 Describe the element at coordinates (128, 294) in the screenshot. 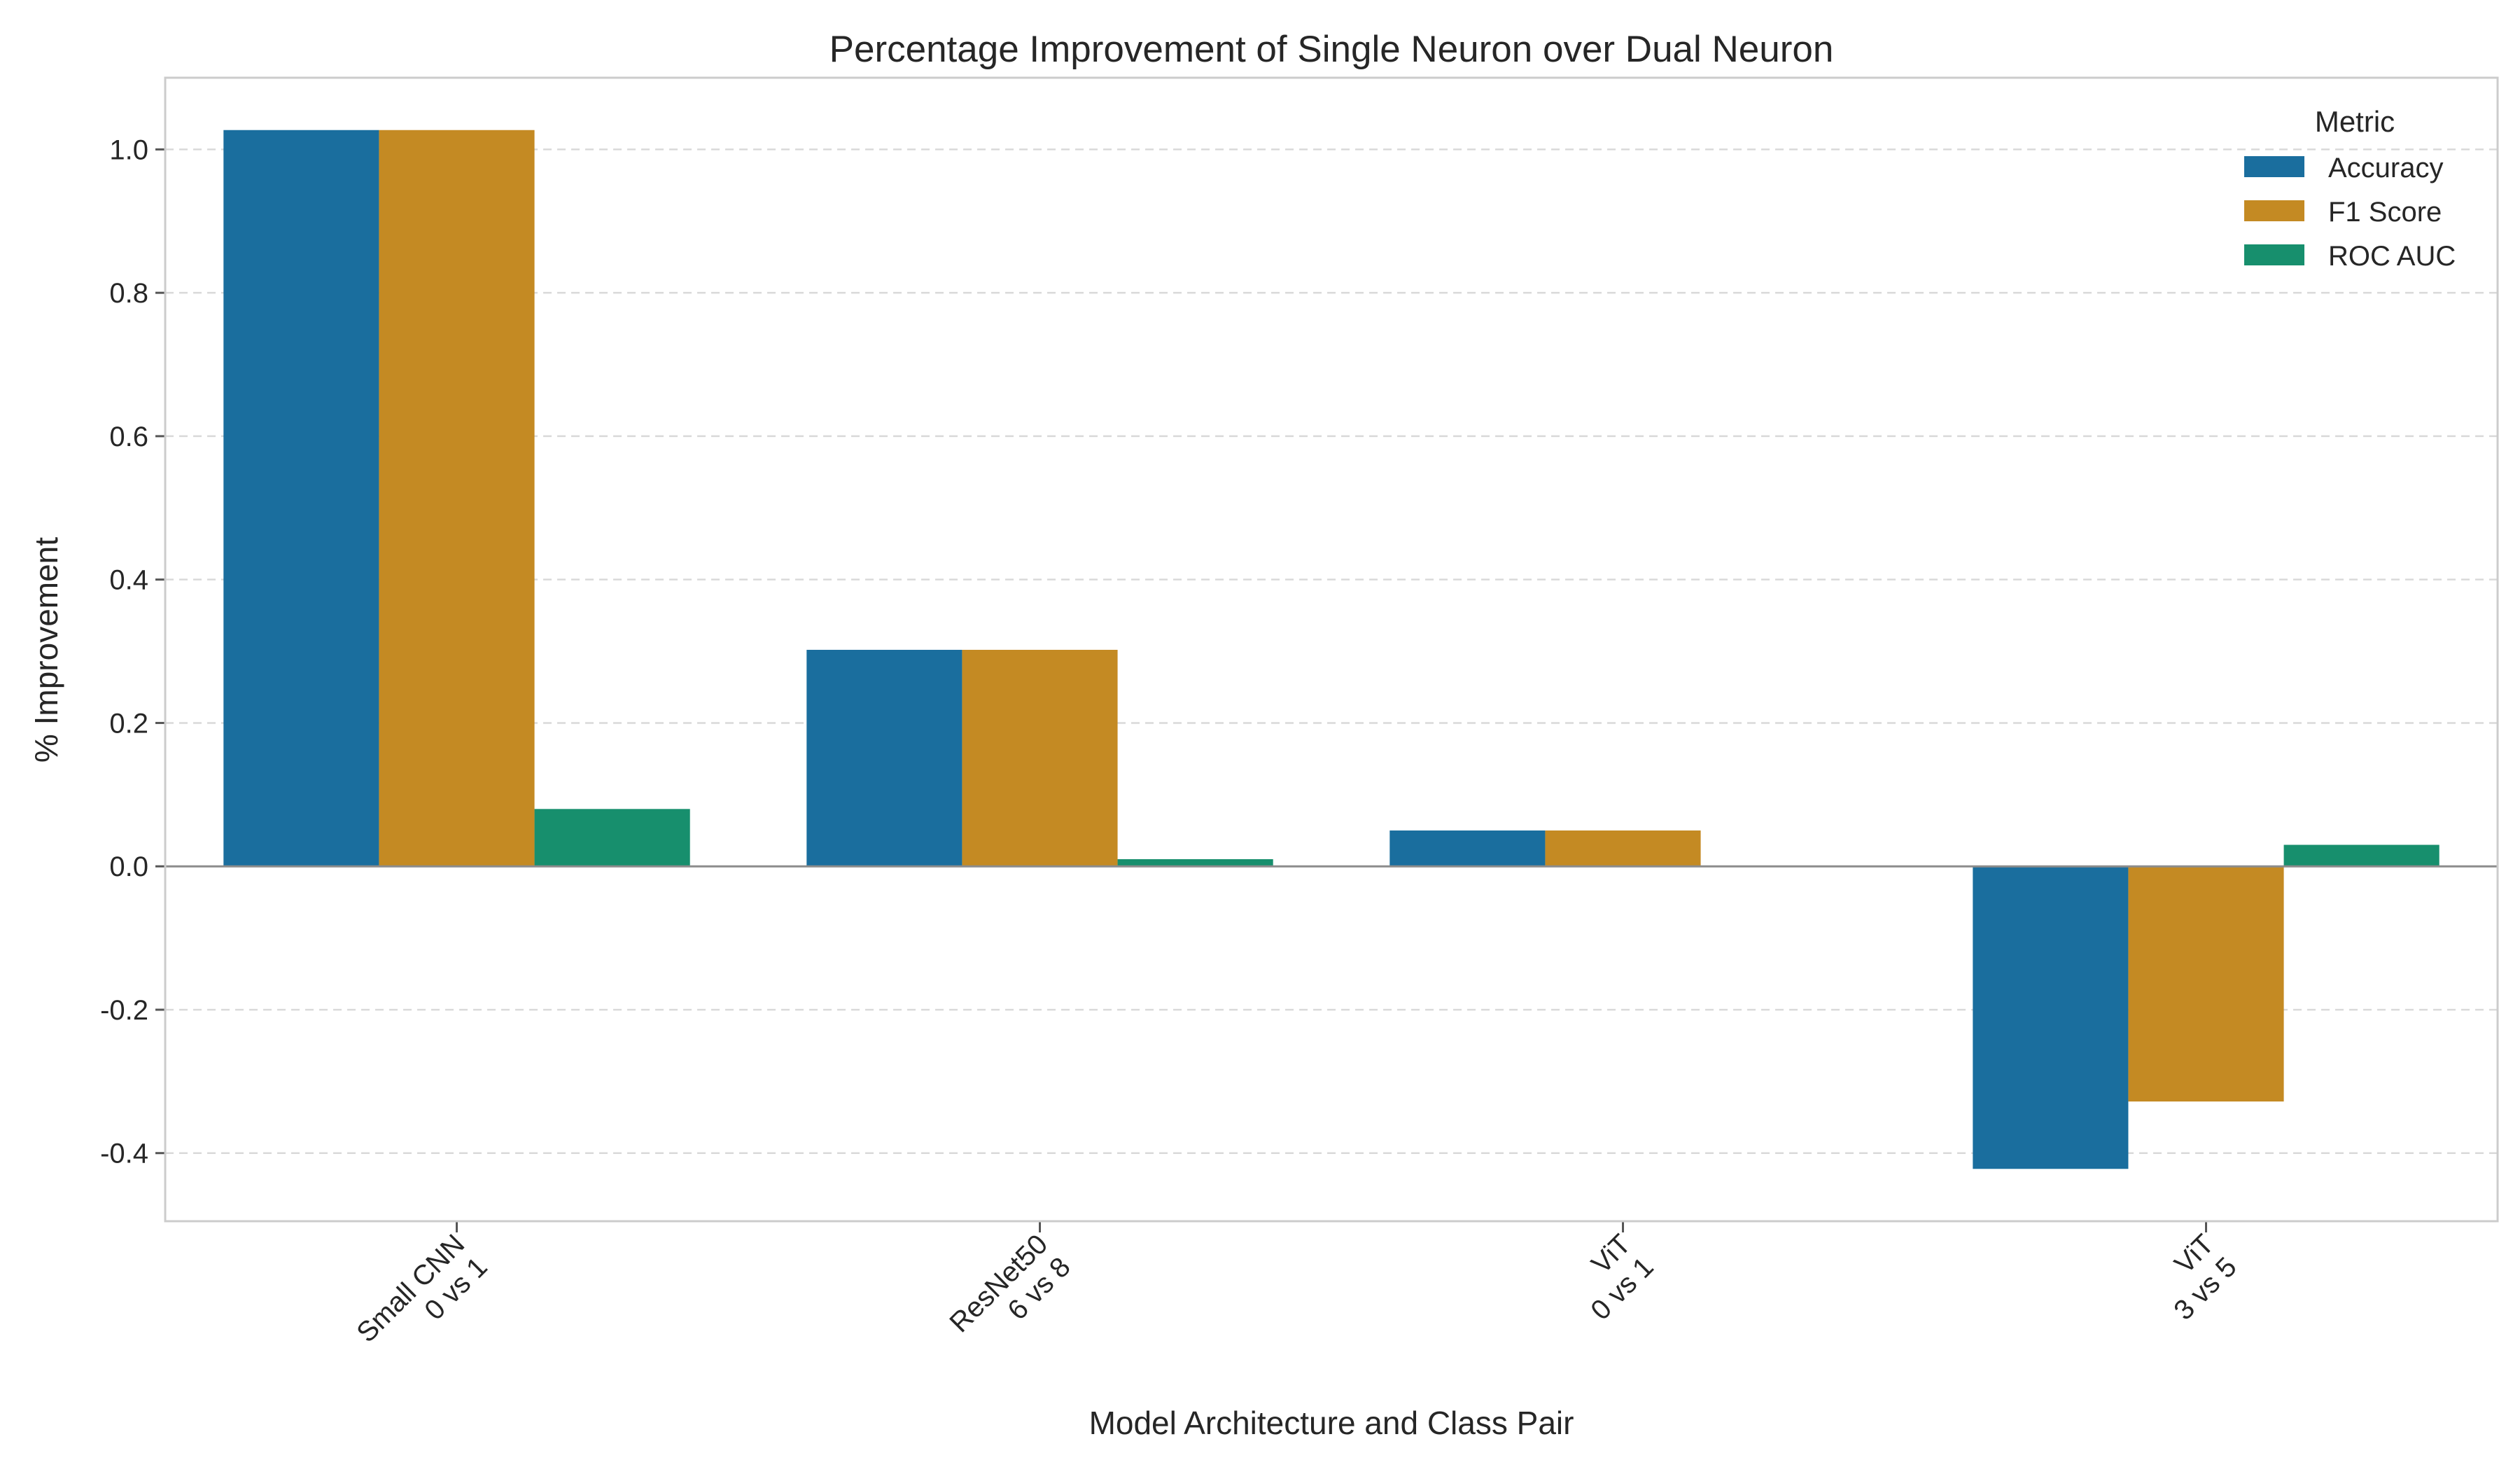

I see `y-tick-label: 0.8` at that location.